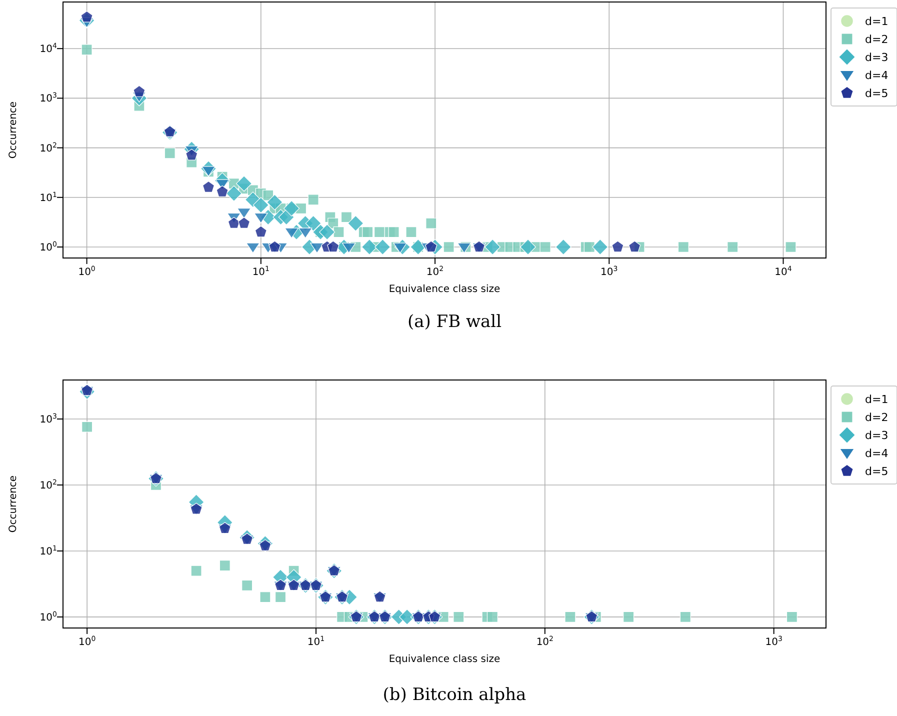  What do you see at coordinates (783, 271) in the screenshot?
I see `x-tick-label: 10$^{4}$` at bounding box center [783, 271].